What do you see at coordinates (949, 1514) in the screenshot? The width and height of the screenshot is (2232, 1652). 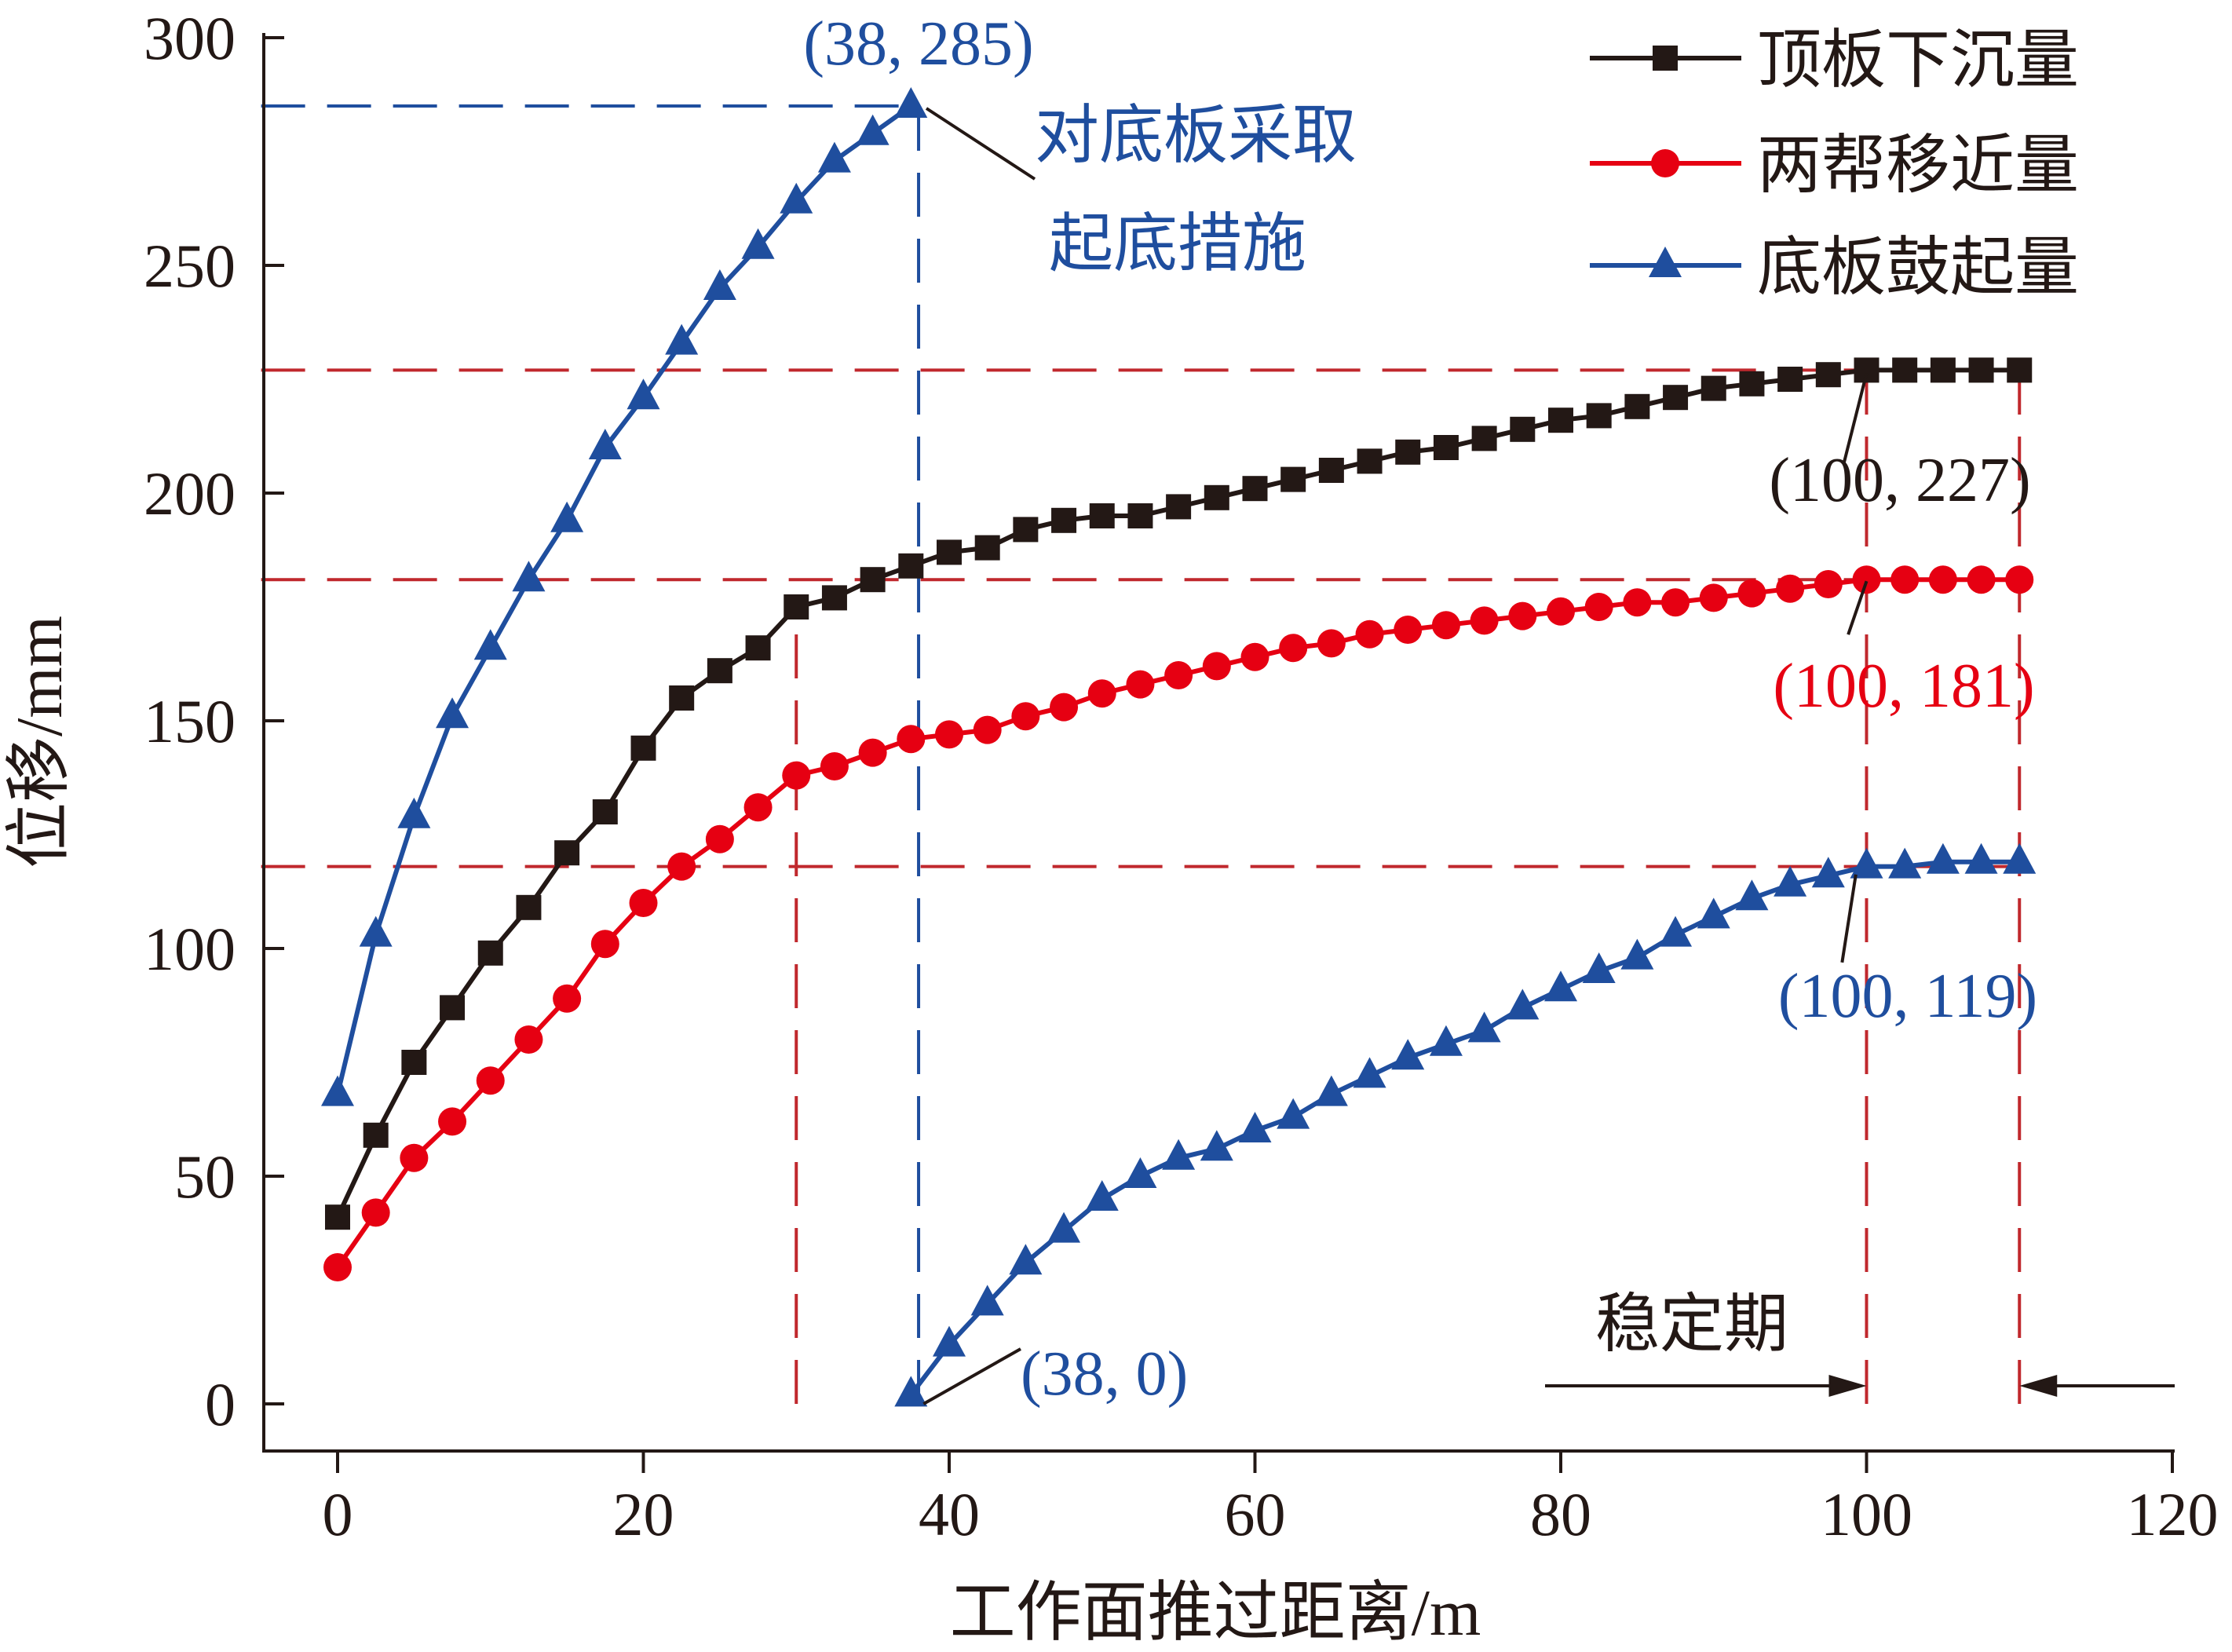 I see `x-tick-label: 40` at bounding box center [949, 1514].